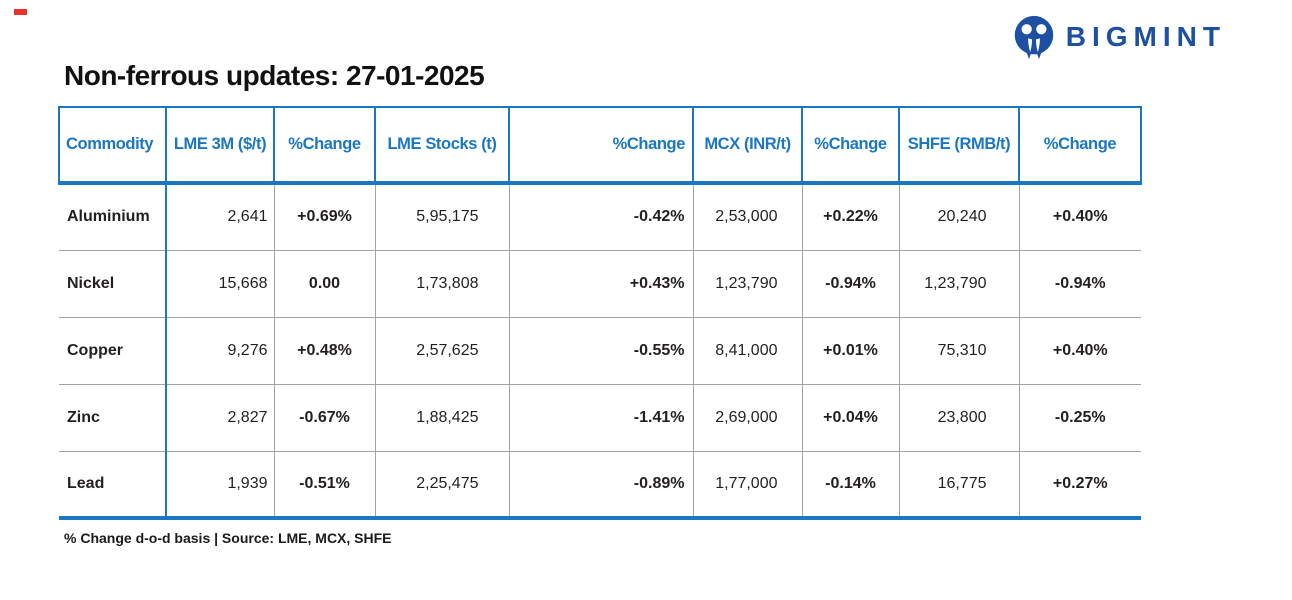 This screenshot has height=600, width=1292. I want to click on lme-stocks-value: 5,95,175, so click(442, 217).